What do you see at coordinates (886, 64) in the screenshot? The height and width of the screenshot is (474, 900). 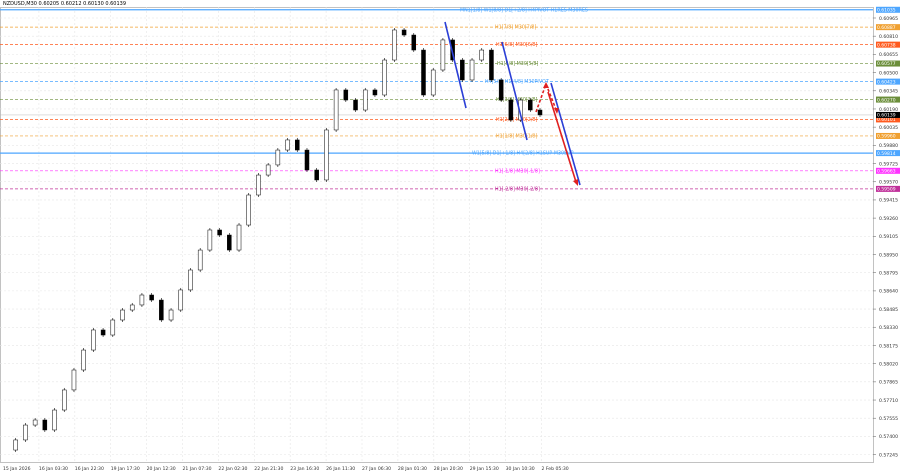 I see `price-tag-label: 0.60577` at bounding box center [886, 64].